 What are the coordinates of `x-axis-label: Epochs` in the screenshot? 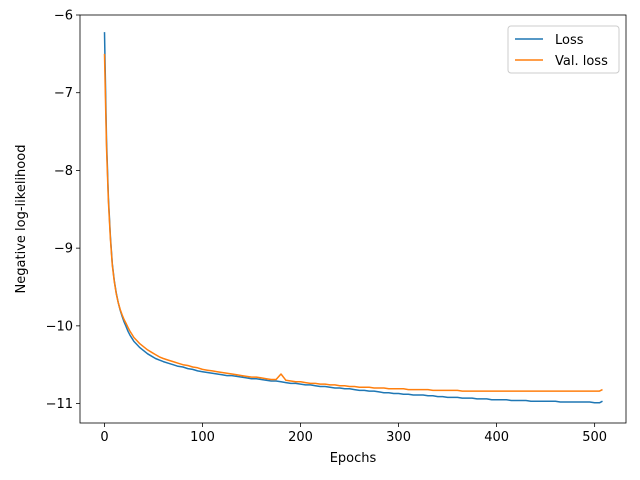 It's located at (353, 458).